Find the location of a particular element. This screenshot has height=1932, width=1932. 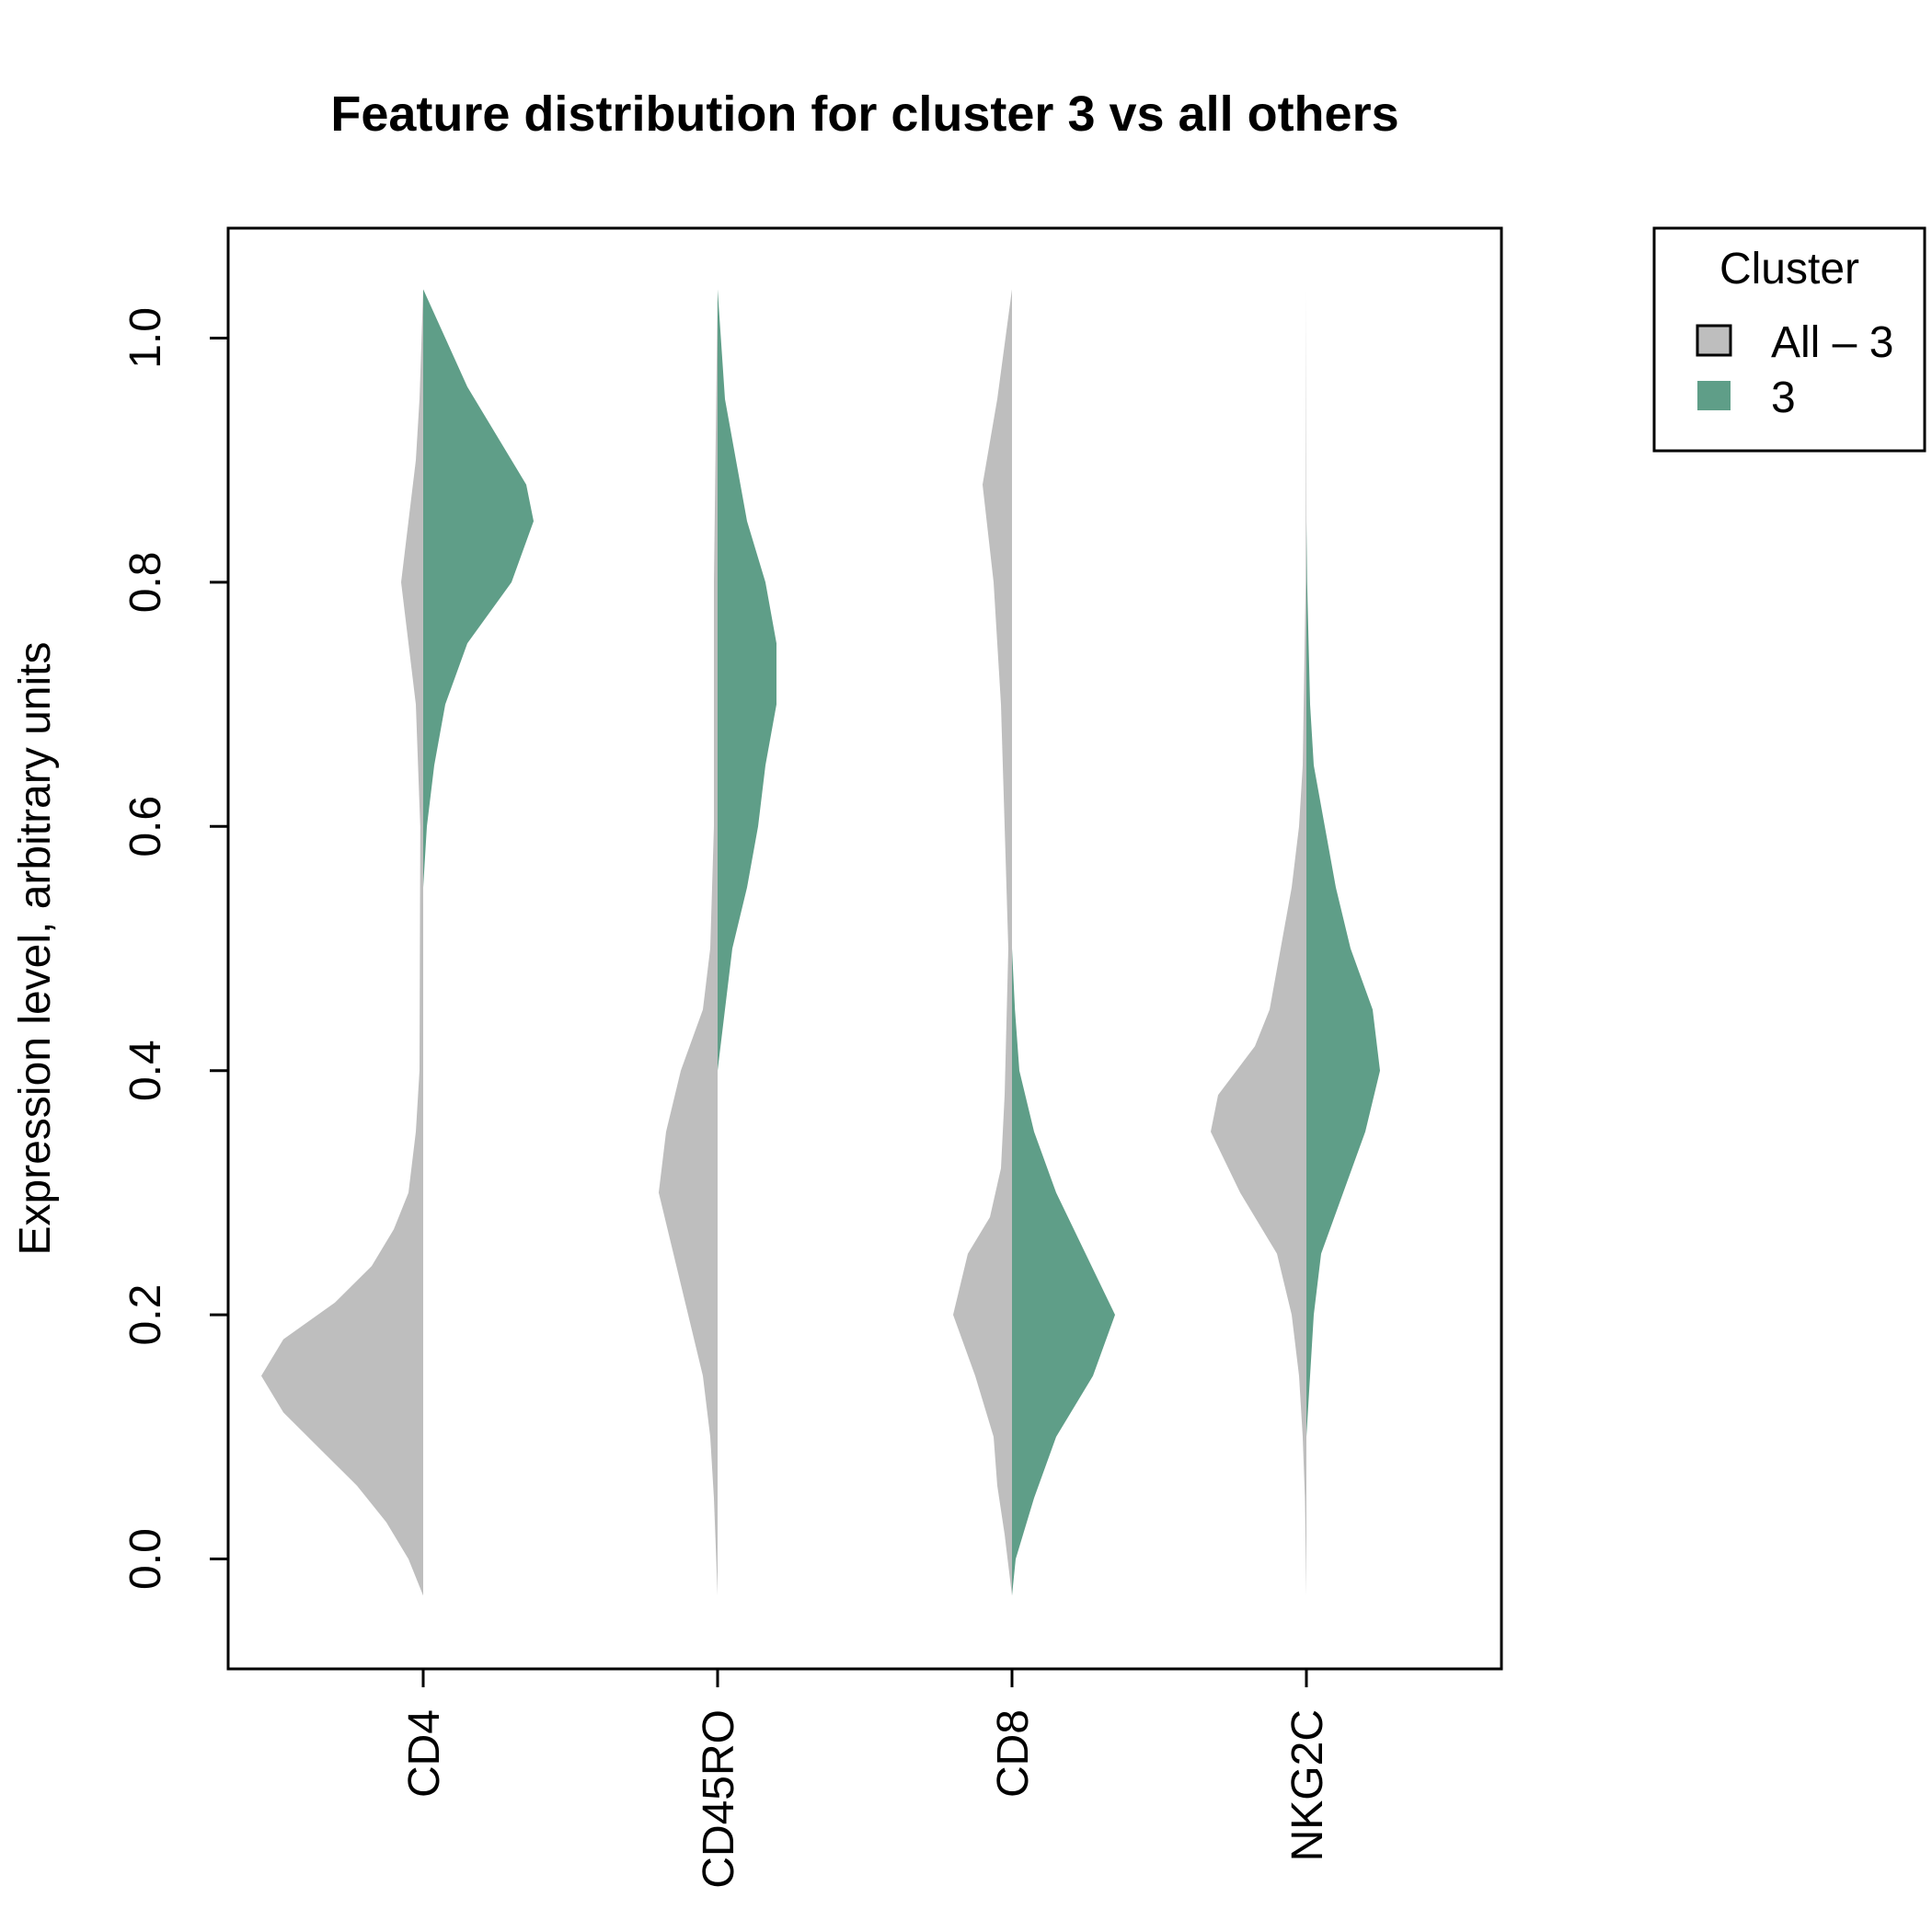

y-tick-label: 0.2 is located at coordinates (145, 1315).